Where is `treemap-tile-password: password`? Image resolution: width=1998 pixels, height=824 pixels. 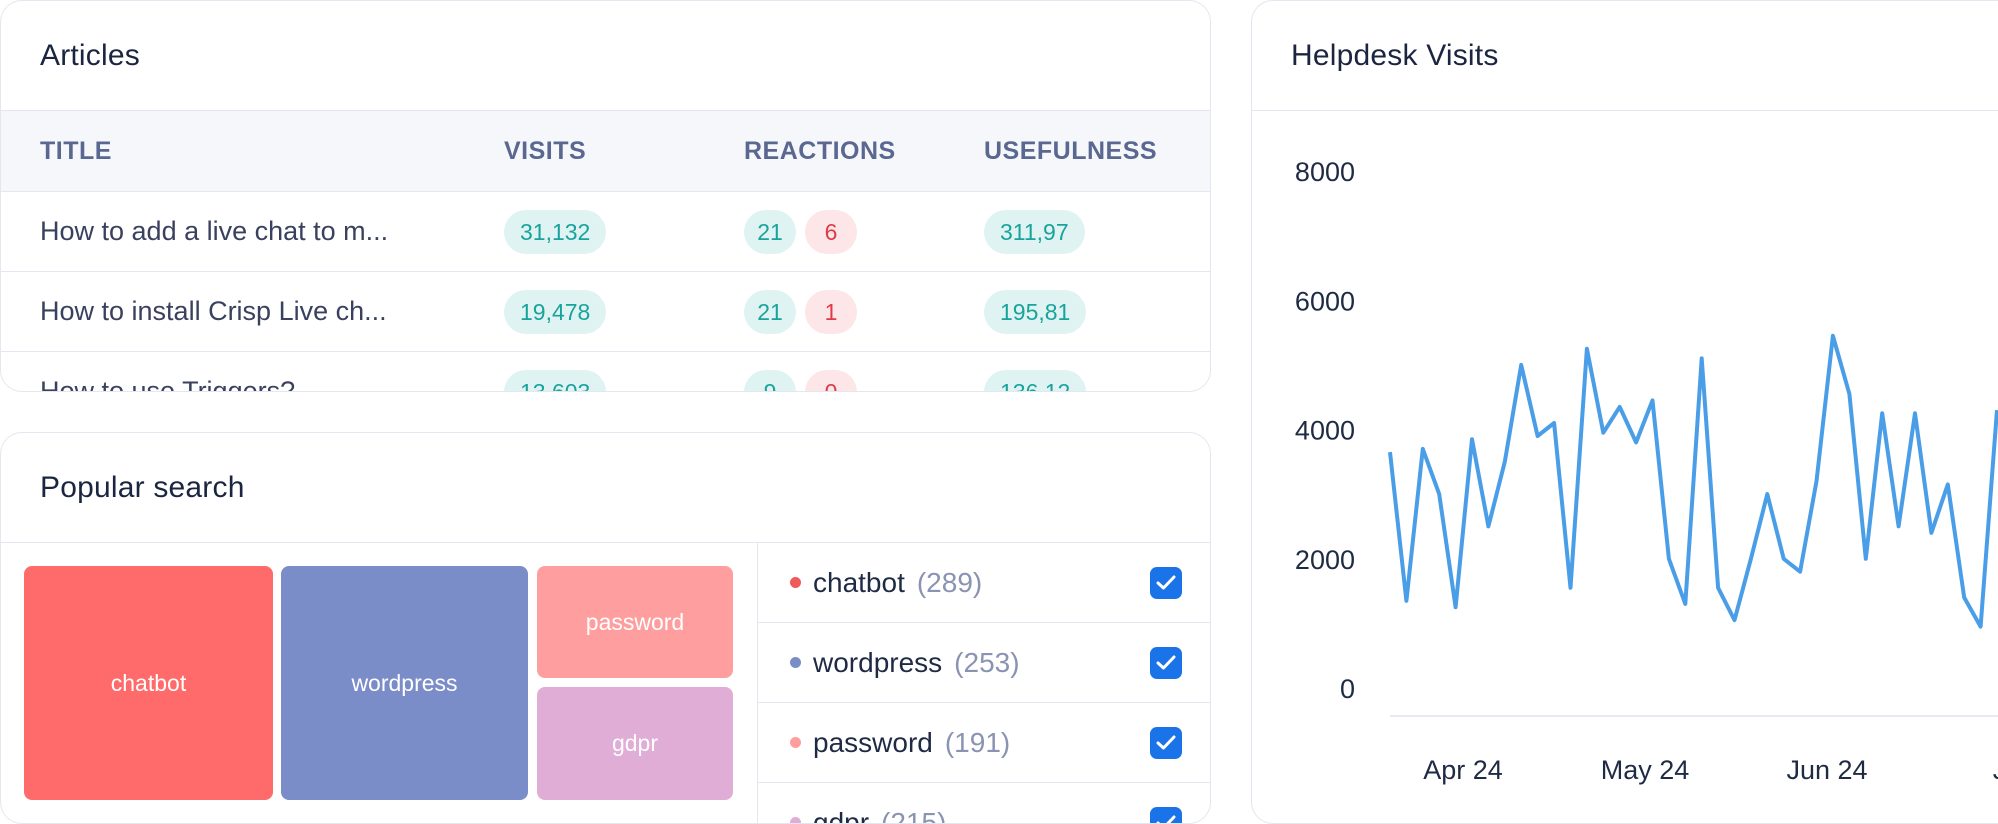
treemap-tile-password: password is located at coordinates (635, 622).